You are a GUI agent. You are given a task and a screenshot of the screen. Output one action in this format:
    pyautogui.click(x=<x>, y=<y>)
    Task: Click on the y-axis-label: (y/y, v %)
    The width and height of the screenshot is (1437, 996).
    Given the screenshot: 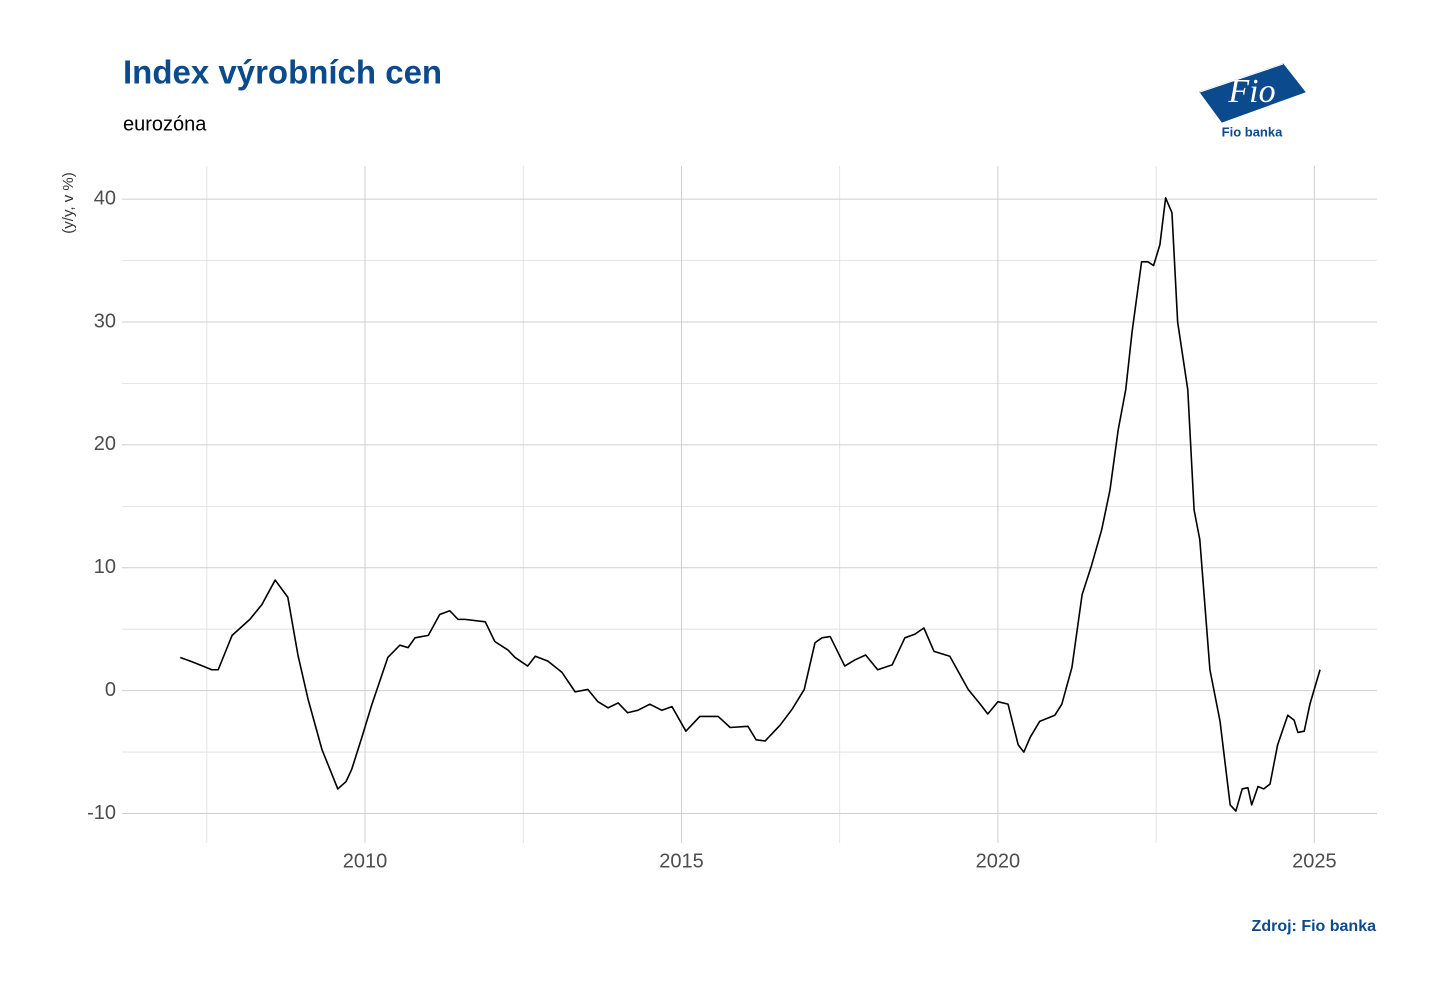 What is the action you would take?
    pyautogui.click(x=68, y=202)
    